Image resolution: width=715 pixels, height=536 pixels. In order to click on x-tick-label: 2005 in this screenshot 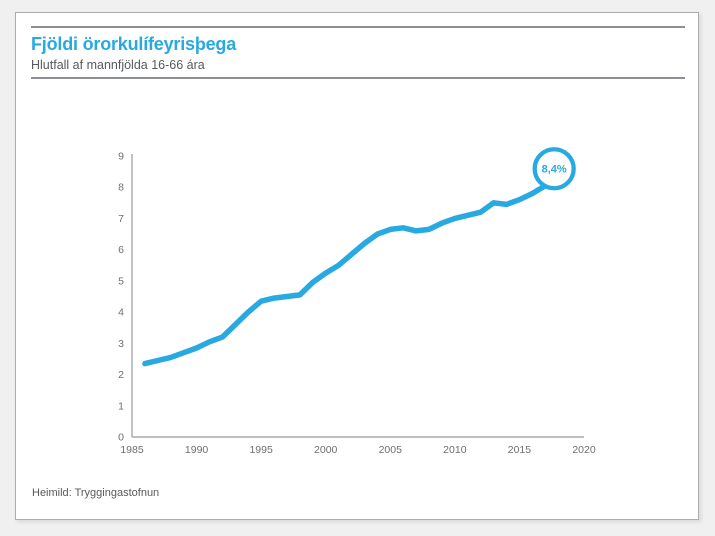, I will do `click(391, 450)`.